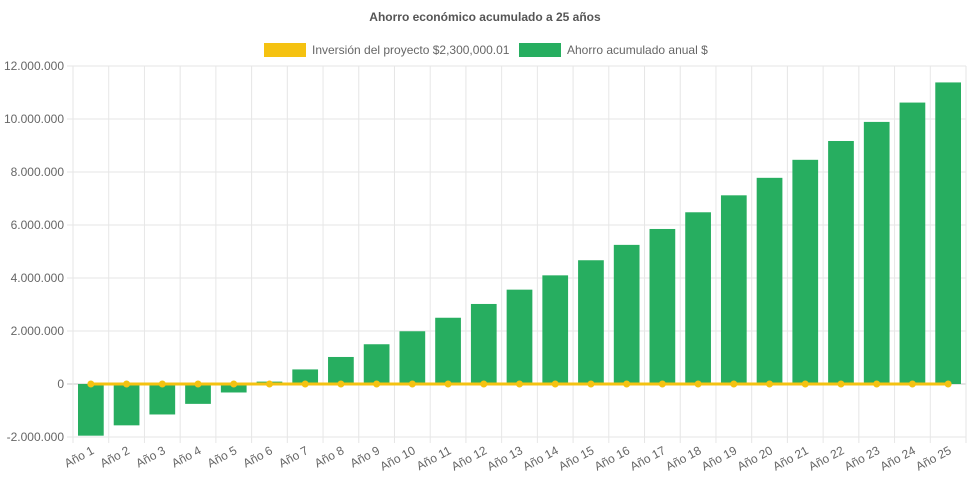  Describe the element at coordinates (115, 456) in the screenshot. I see `x-tick-label: Año 2` at that location.